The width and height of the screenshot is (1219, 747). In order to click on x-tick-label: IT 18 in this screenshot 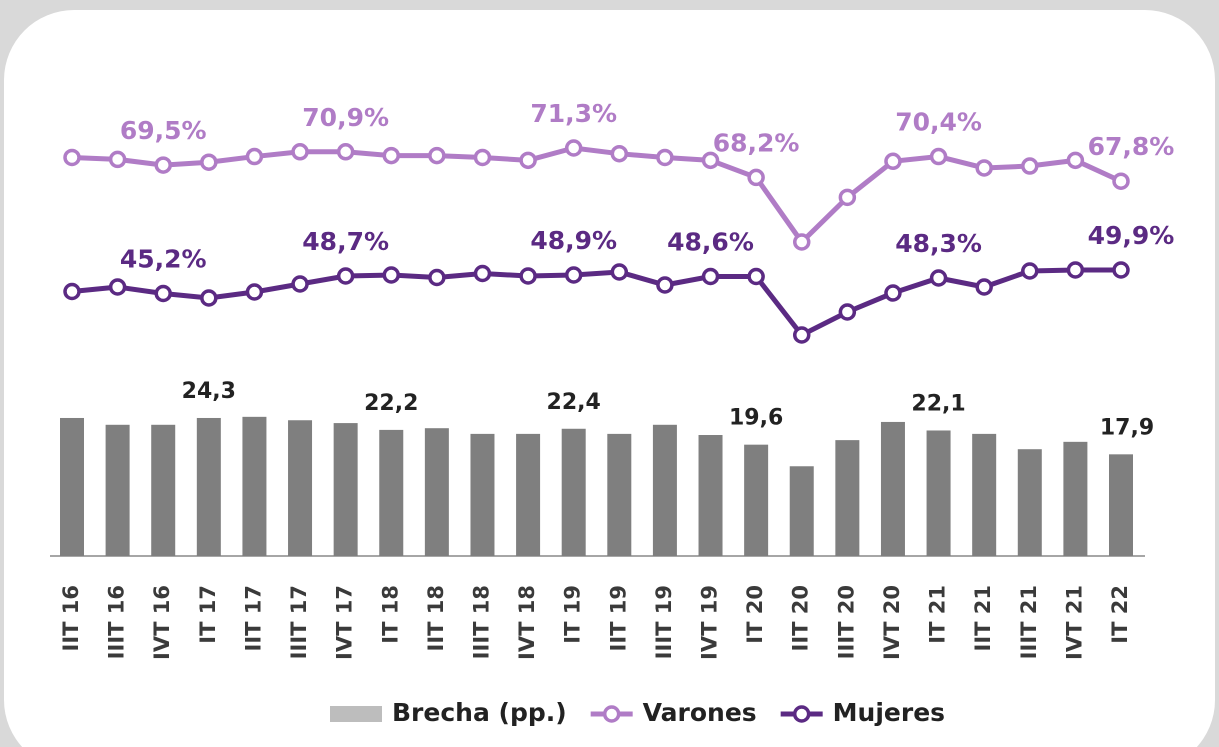, I will do `click(390, 614)`.